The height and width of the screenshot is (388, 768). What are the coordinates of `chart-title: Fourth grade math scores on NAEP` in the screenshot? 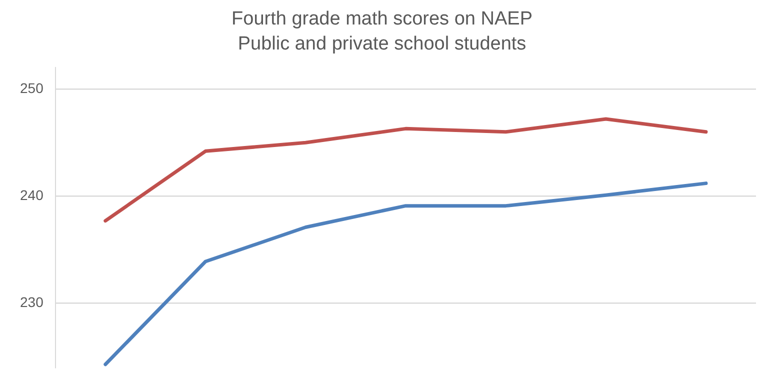 It's located at (382, 19).